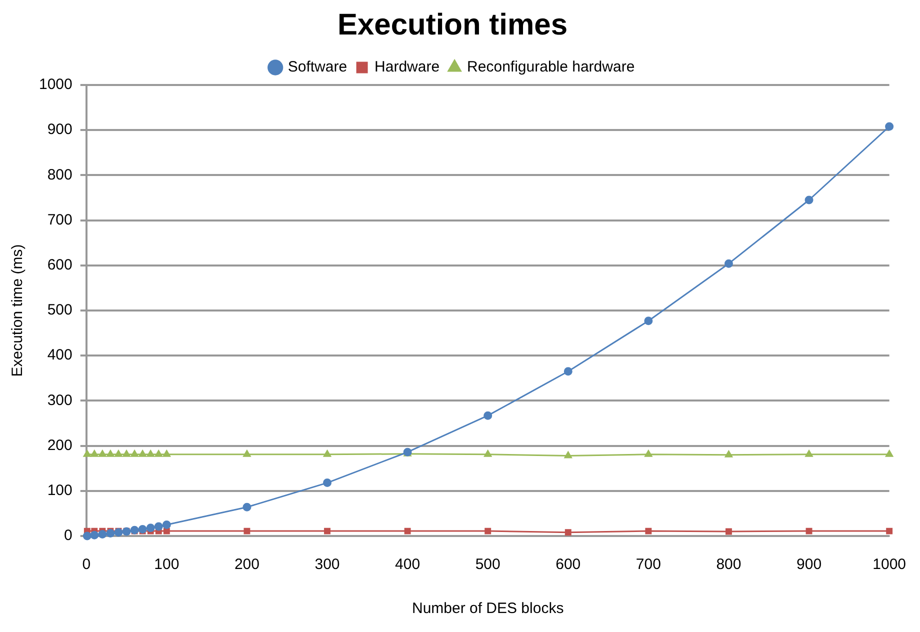 The width and height of the screenshot is (920, 632). I want to click on x-tick-label: 1000, so click(889, 565).